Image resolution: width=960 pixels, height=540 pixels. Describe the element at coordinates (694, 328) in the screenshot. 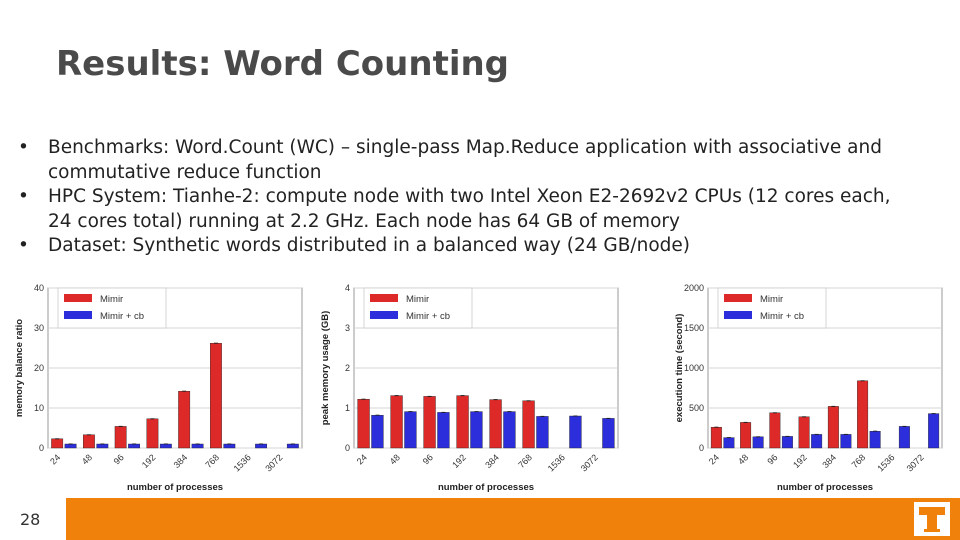

I see `y-tick-label: 1500` at that location.